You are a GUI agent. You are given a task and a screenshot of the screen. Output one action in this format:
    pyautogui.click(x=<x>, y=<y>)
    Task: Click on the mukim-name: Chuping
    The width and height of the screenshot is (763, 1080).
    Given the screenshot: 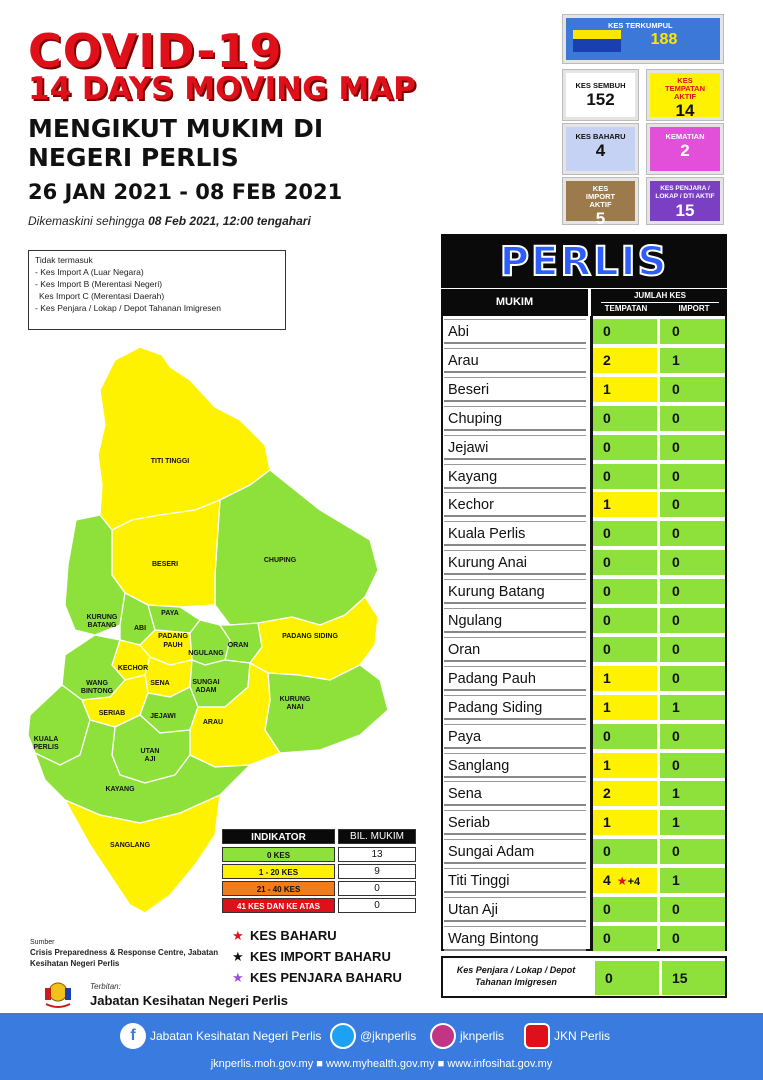 What is the action you would take?
    pyautogui.click(x=515, y=418)
    